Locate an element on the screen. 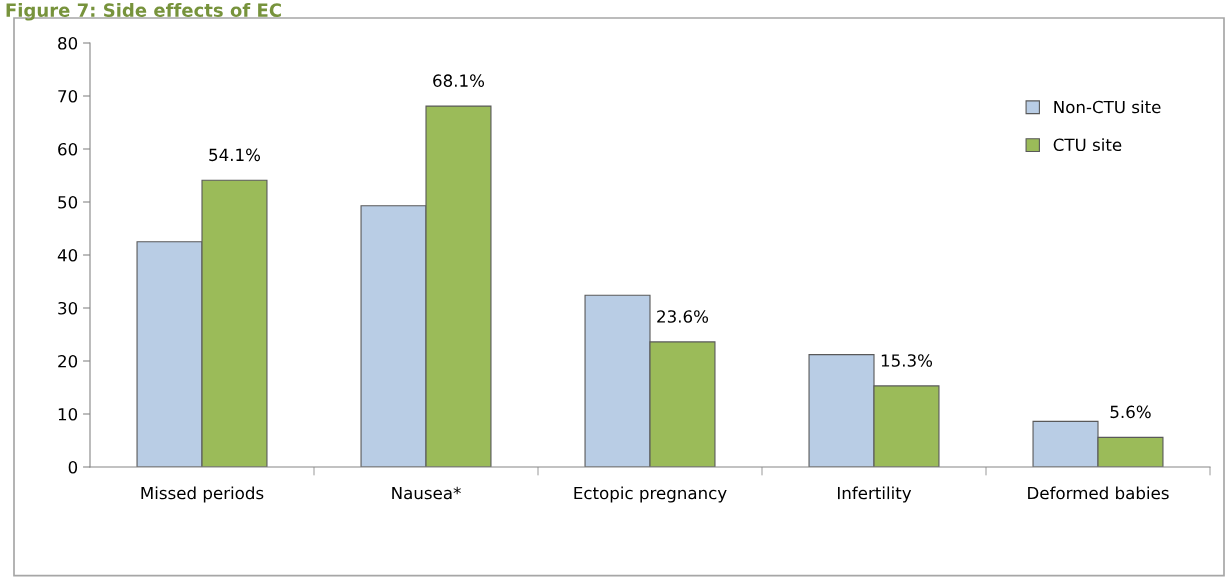 This screenshot has width=1228, height=578. data-label: 5.6% is located at coordinates (1130, 412).